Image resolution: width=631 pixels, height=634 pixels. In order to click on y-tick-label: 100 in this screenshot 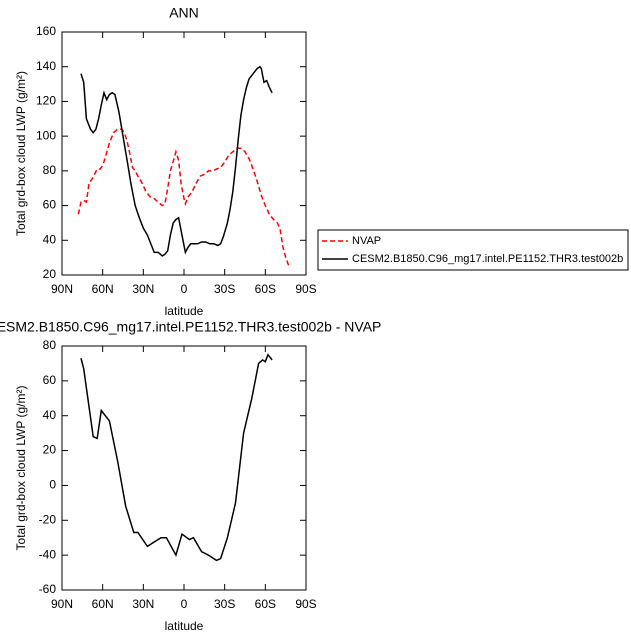, I will do `click(46, 135)`.